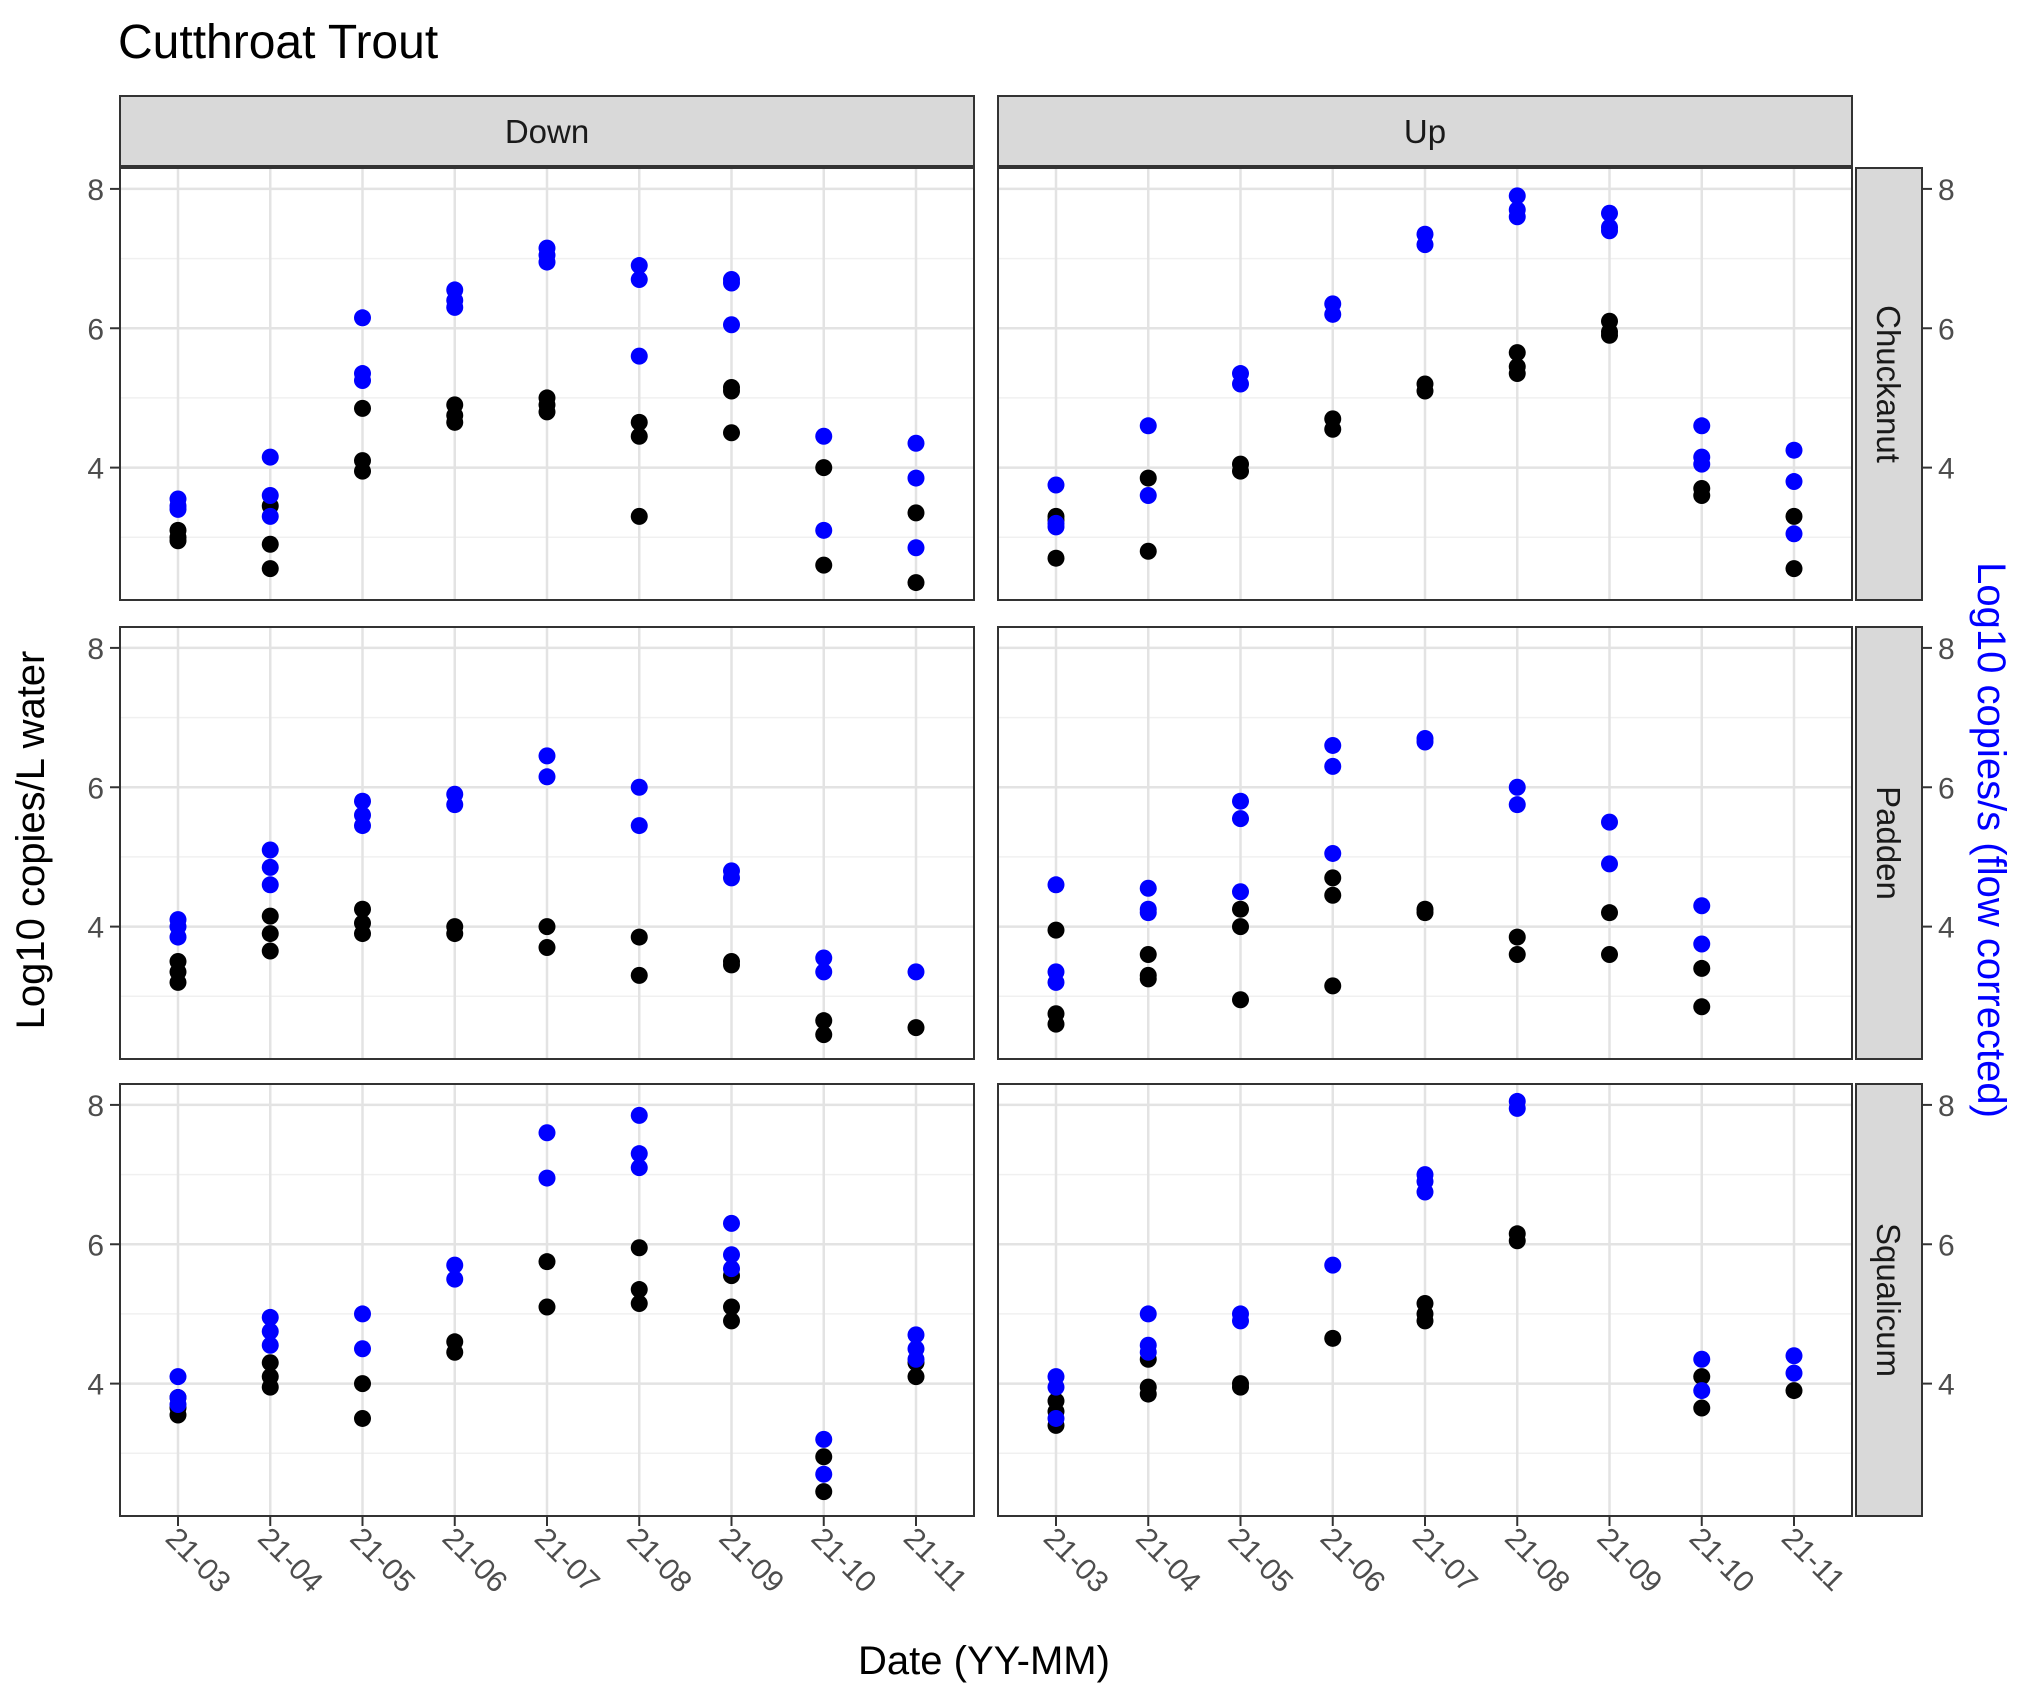  Describe the element at coordinates (95, 1385) in the screenshot. I see `y-tick-label: 4` at that location.